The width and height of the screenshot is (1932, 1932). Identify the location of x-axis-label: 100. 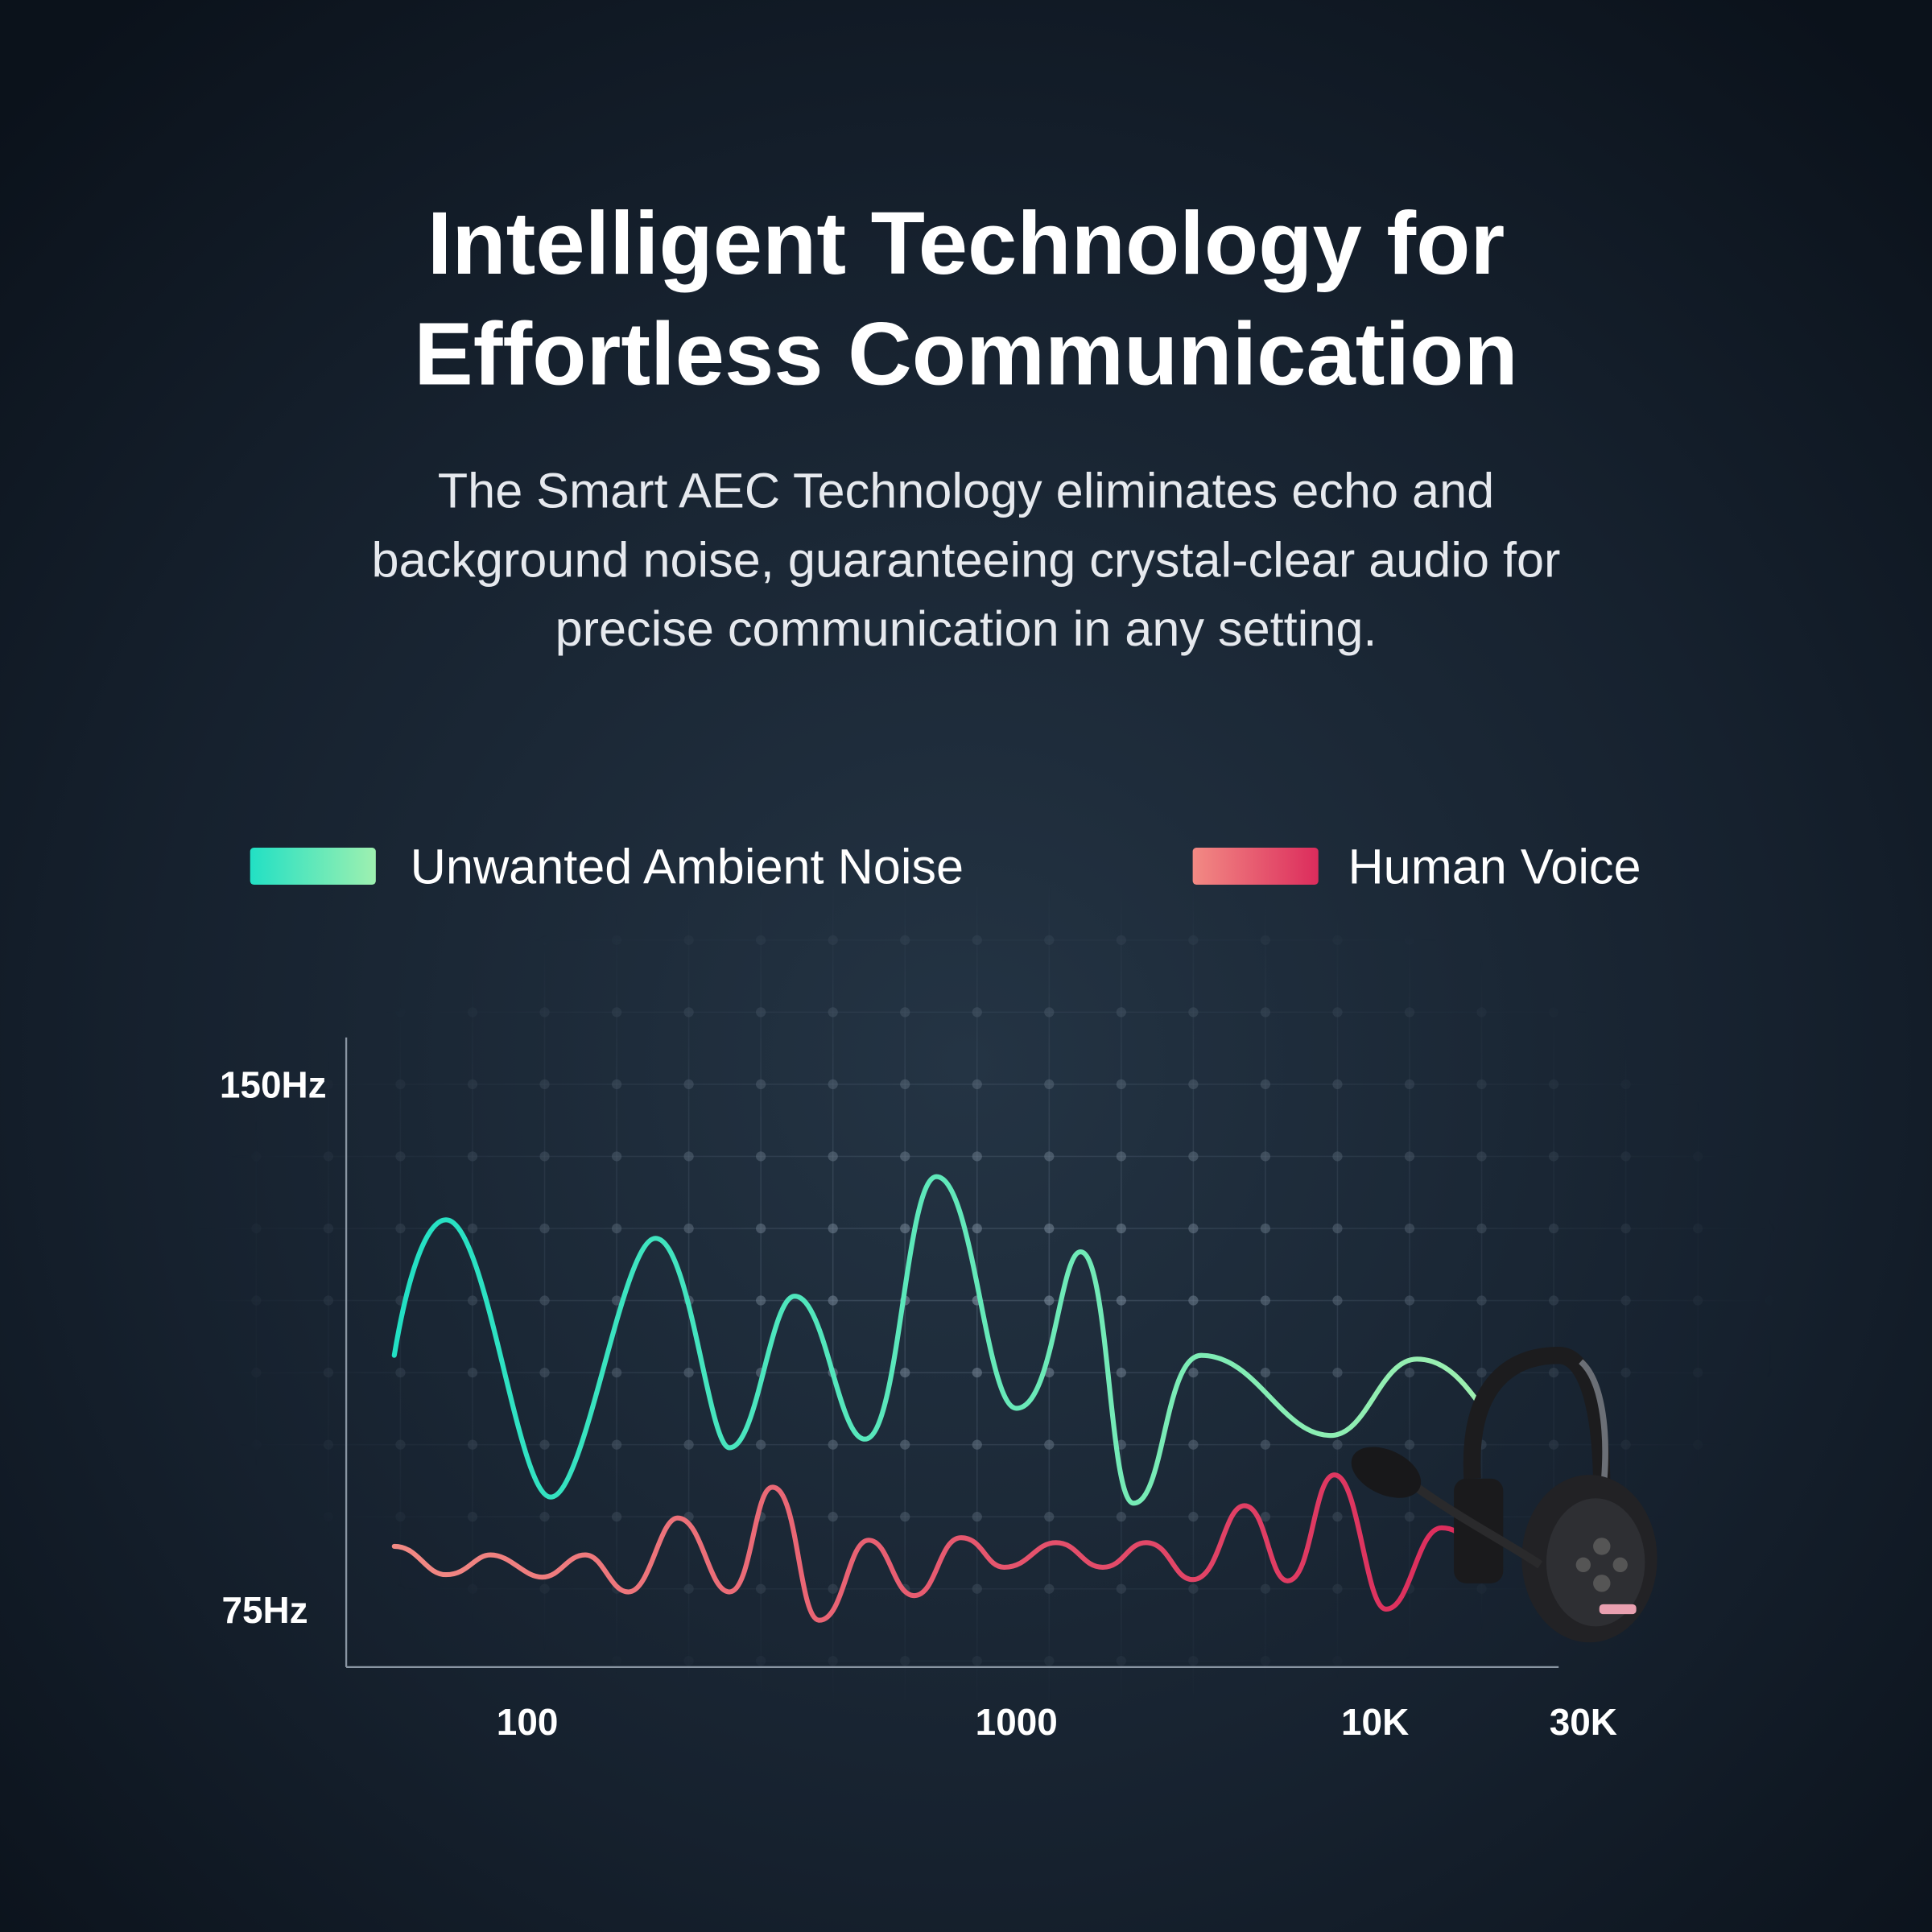
(528, 1722).